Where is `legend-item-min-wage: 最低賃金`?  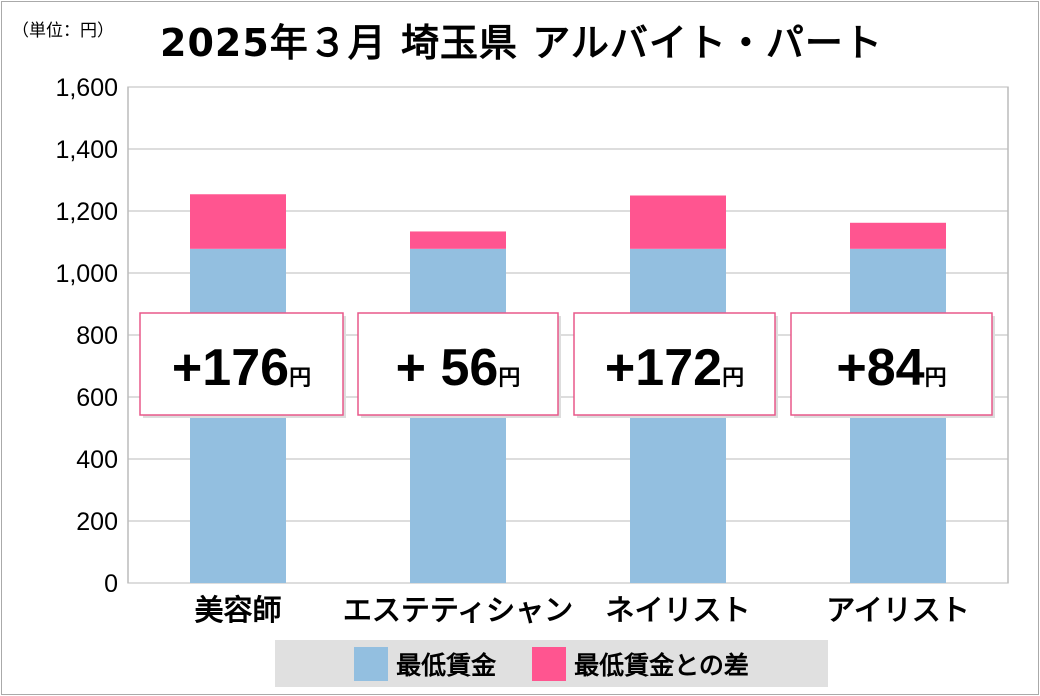 legend-item-min-wage: 最低賃金 is located at coordinates (425, 664).